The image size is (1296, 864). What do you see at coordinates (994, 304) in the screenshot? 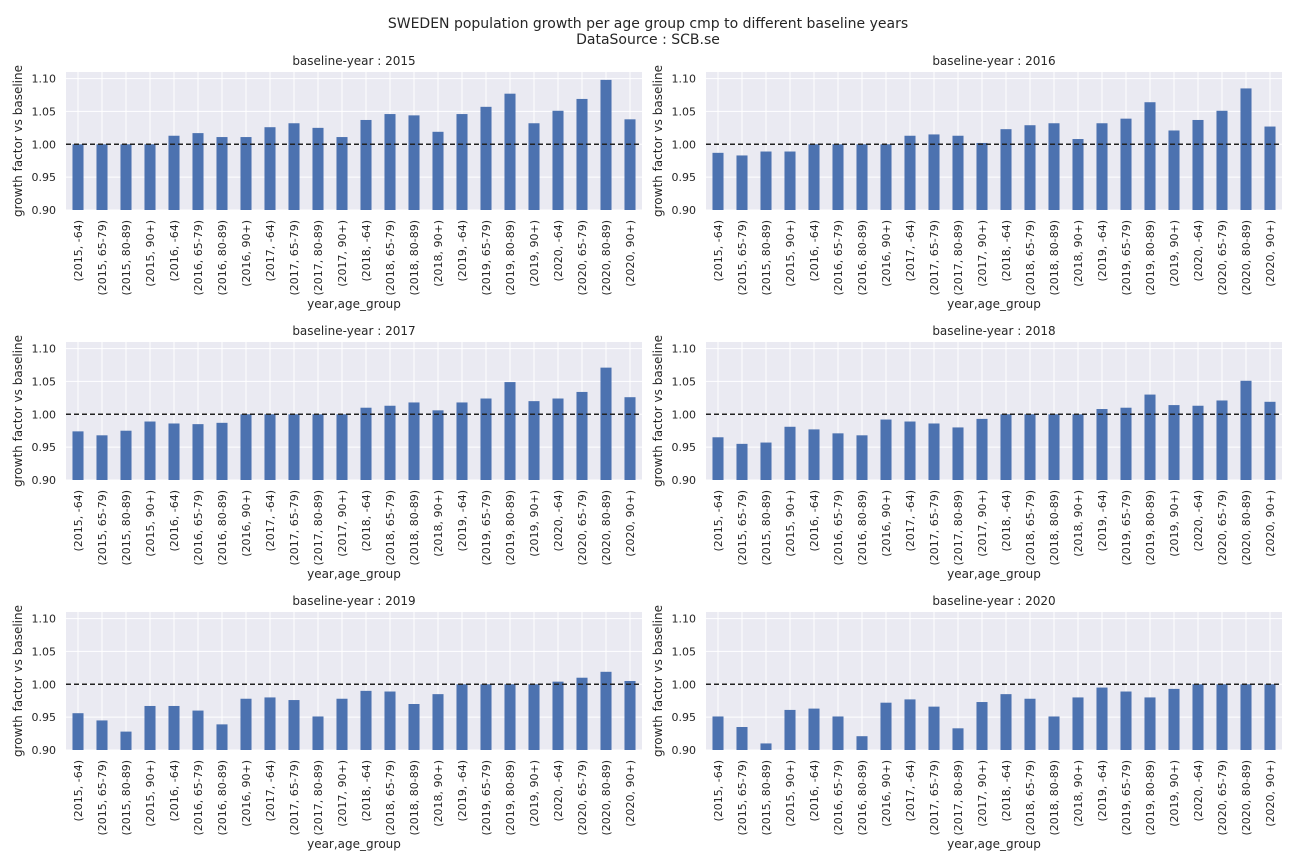
I see `x-axis-label: year,age_group` at bounding box center [994, 304].